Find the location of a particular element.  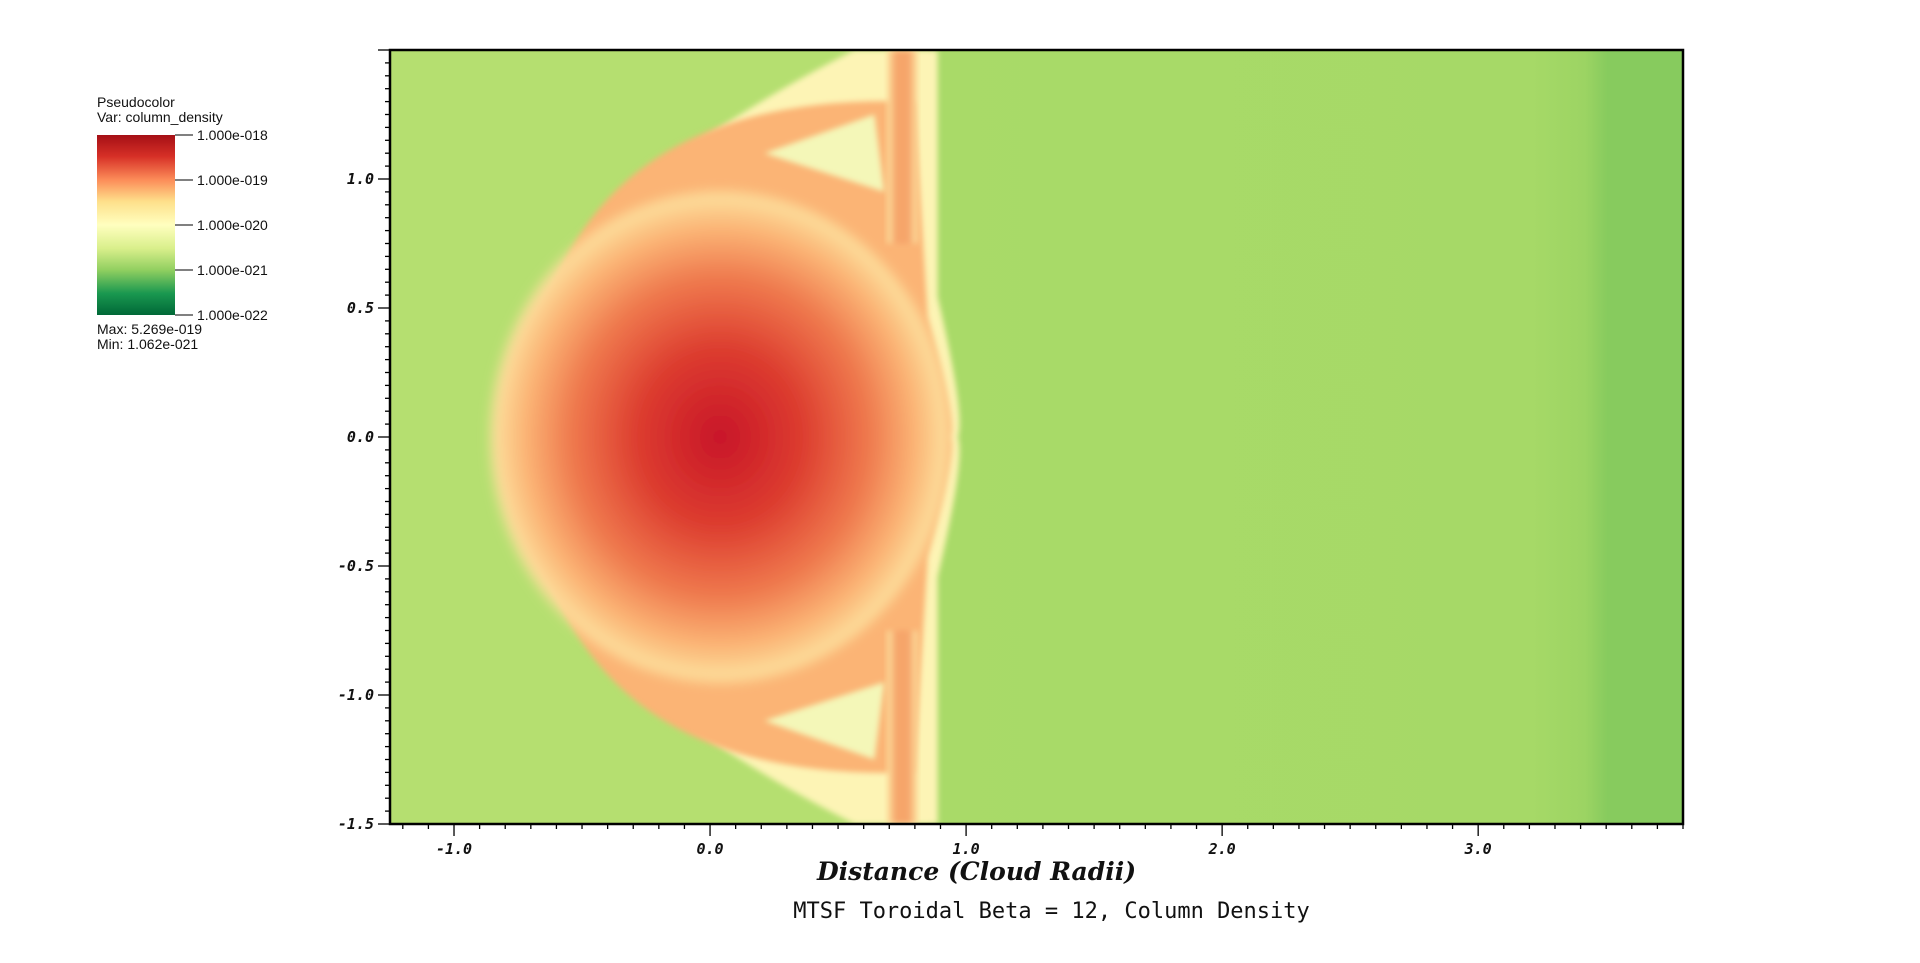

x-tick-label: -1.0 is located at coordinates (454, 849).